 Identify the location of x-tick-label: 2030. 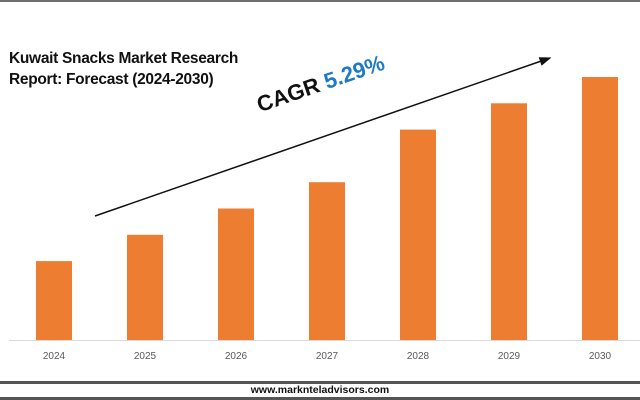
(600, 356).